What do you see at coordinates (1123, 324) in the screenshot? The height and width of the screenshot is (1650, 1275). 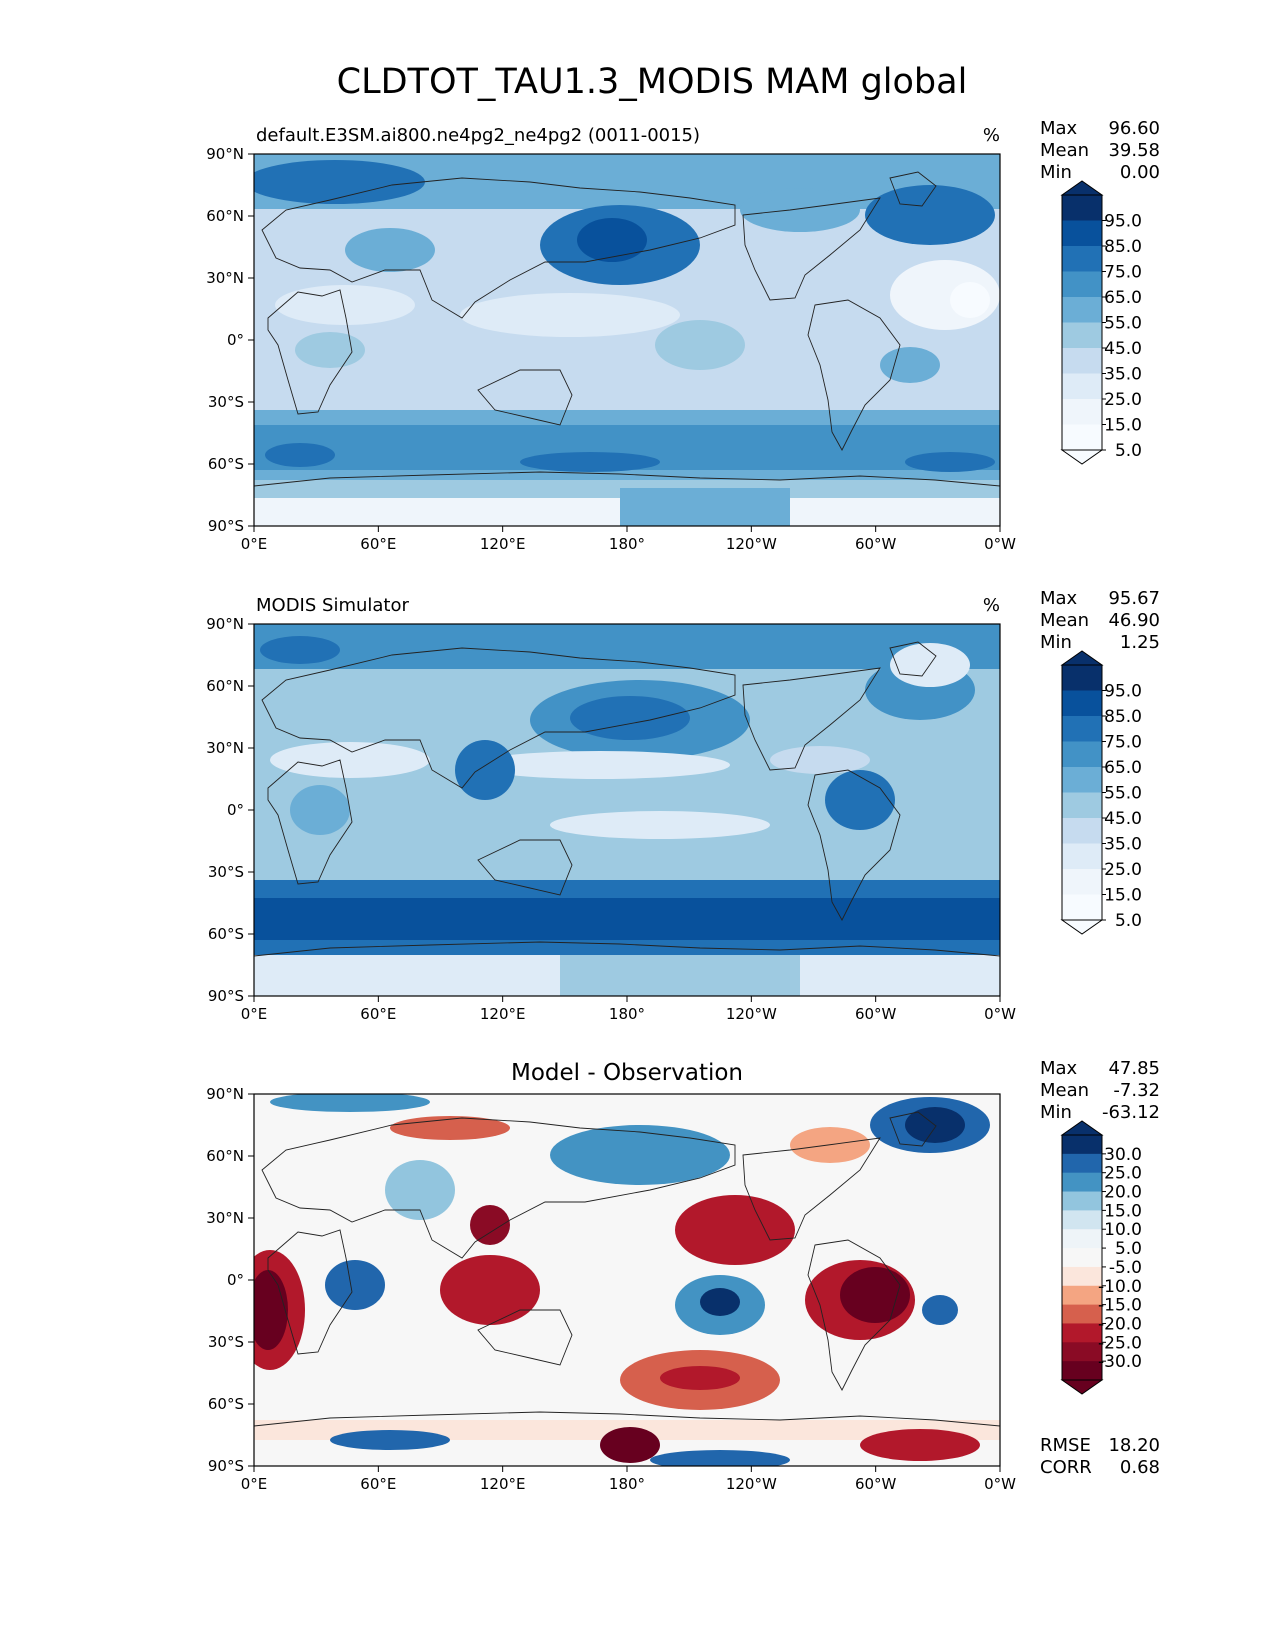 I see `colorbar-tick-label: 55.0` at bounding box center [1123, 324].